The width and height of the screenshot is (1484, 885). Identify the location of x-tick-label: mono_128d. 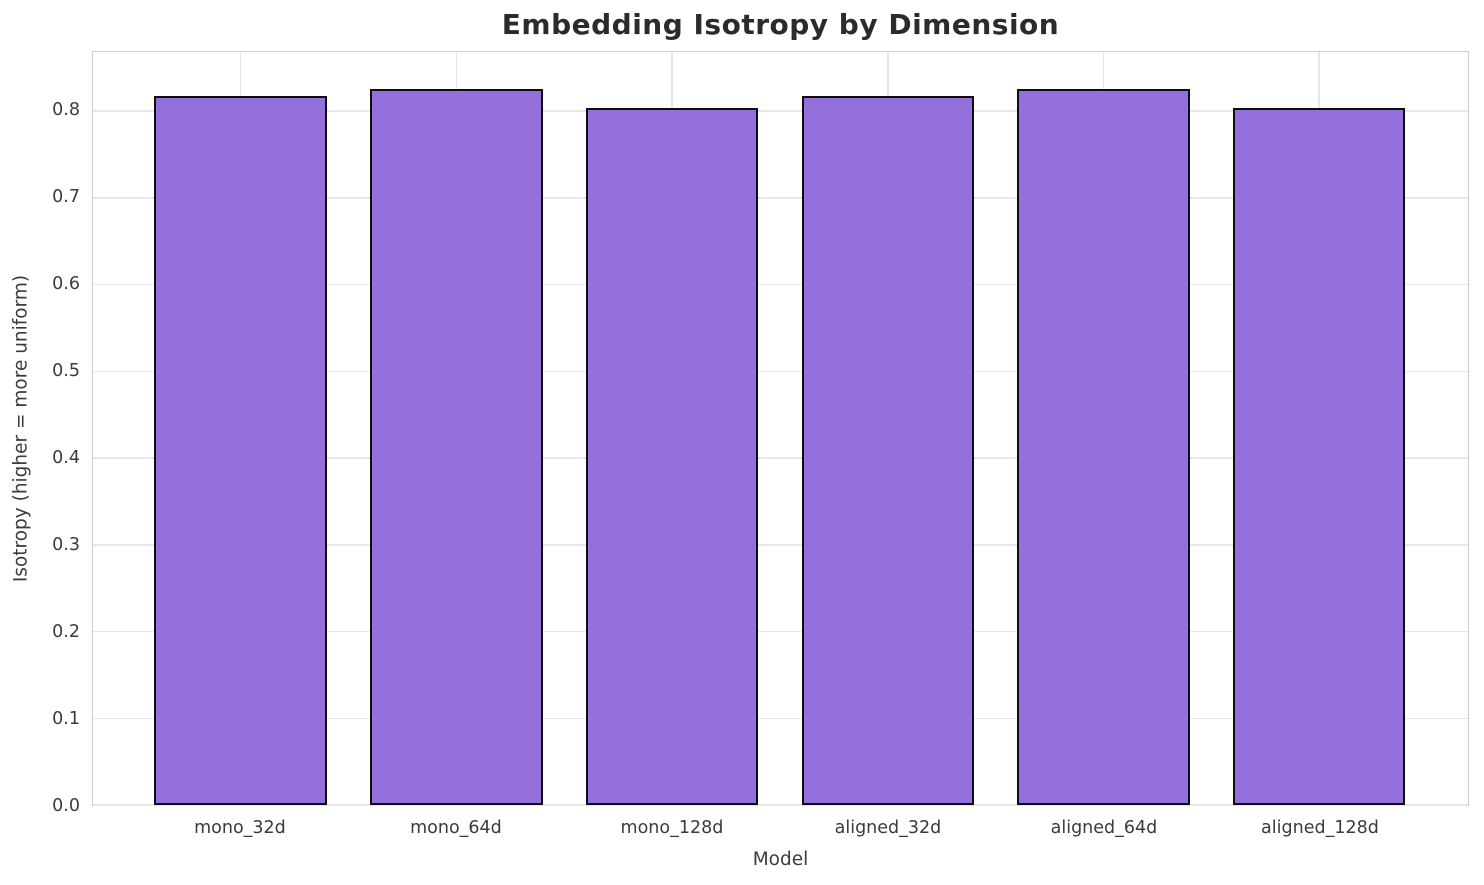
(672, 828).